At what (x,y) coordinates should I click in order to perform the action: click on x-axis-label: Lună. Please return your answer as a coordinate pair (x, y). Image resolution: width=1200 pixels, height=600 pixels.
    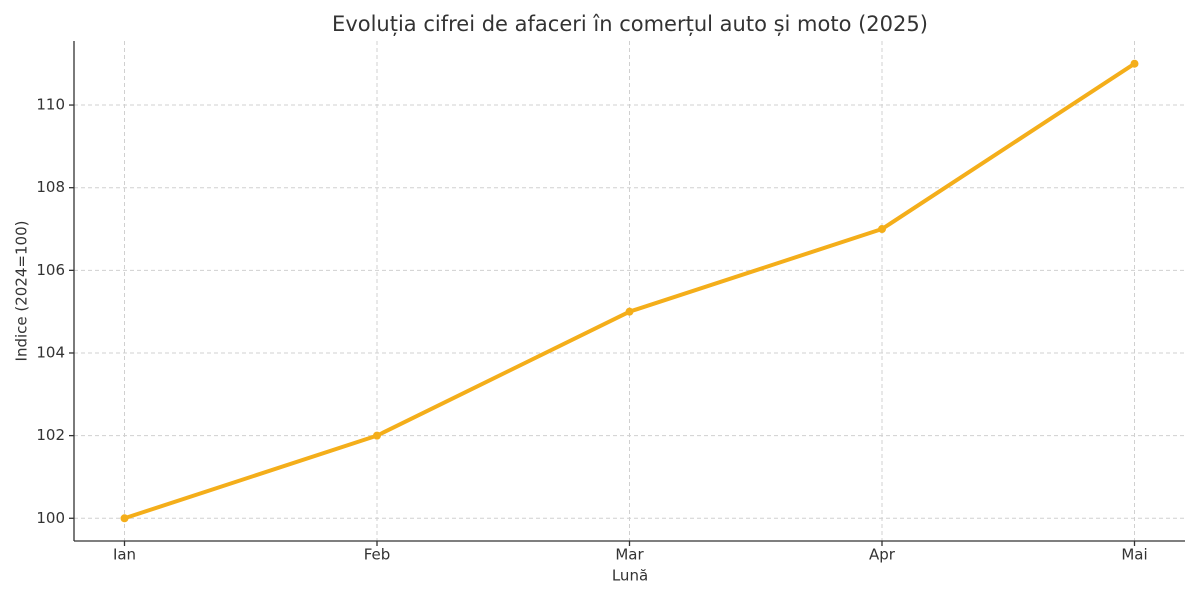
    Looking at the image, I should click on (630, 576).